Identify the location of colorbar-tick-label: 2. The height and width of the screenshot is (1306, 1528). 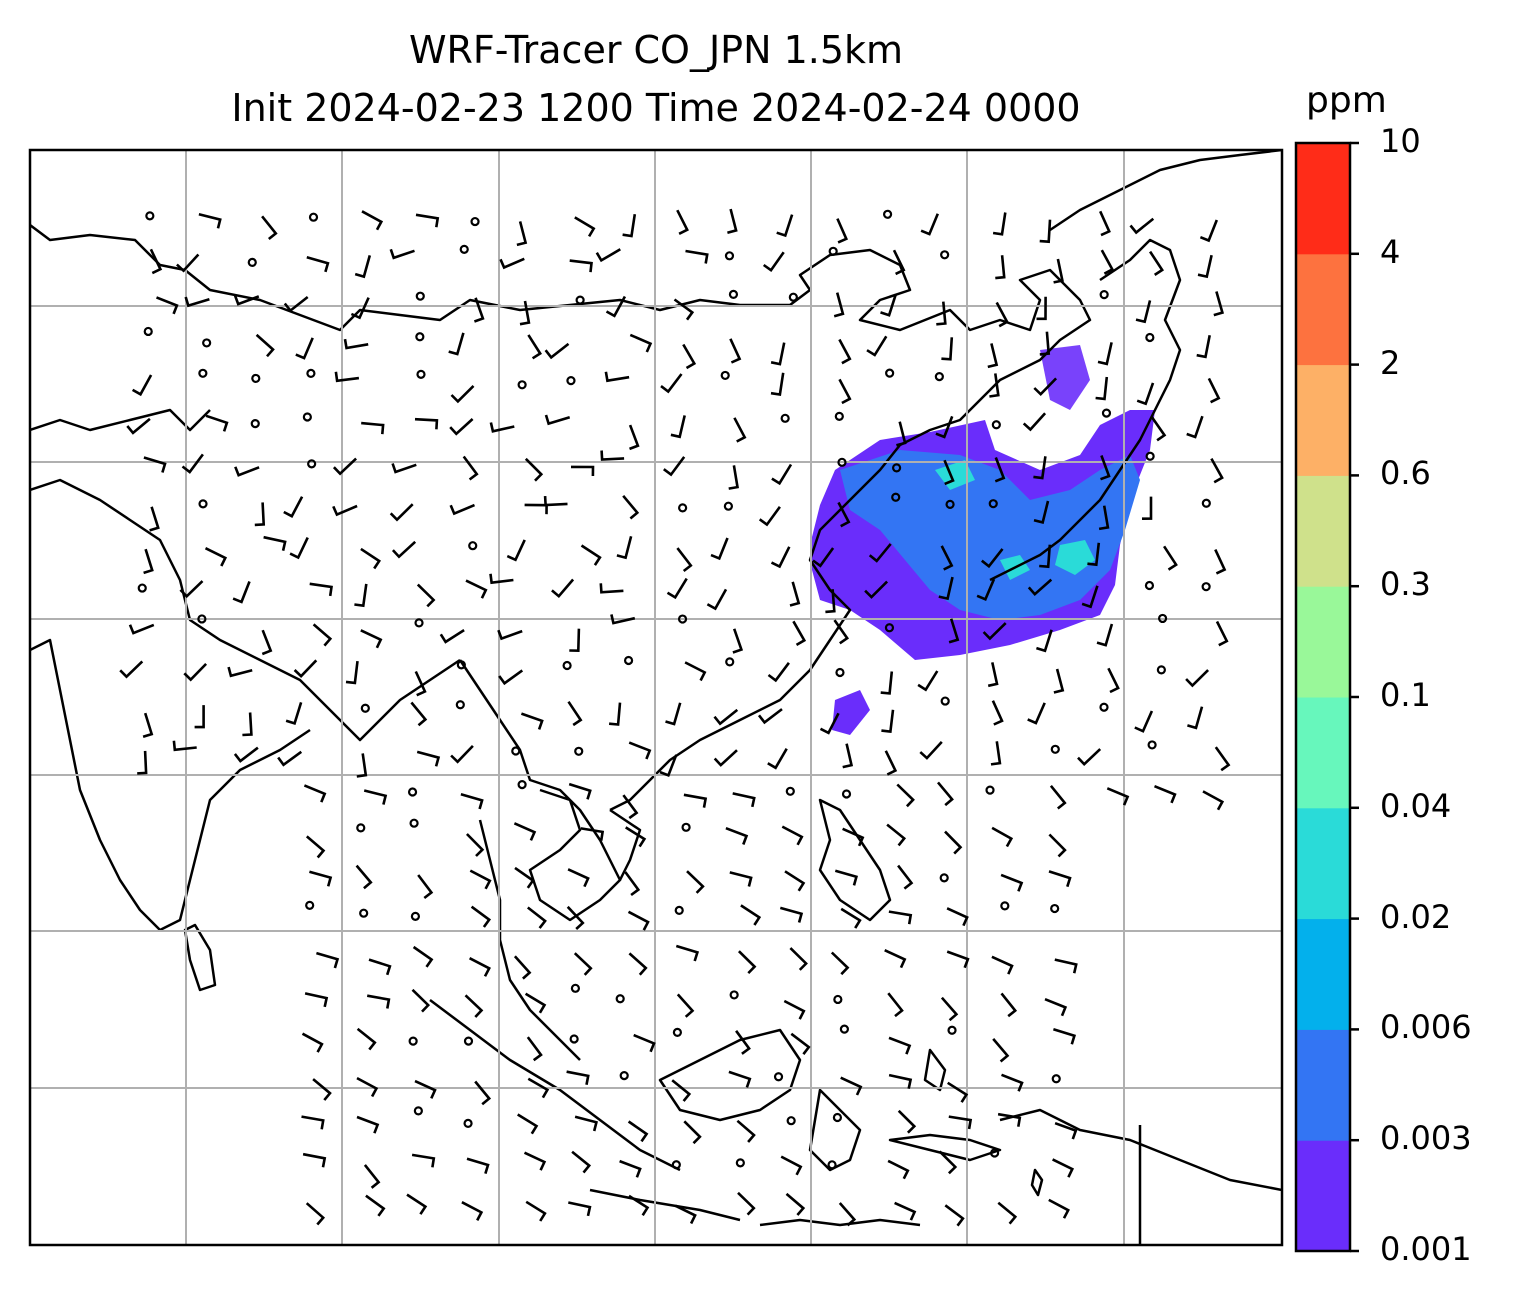
(1390, 362).